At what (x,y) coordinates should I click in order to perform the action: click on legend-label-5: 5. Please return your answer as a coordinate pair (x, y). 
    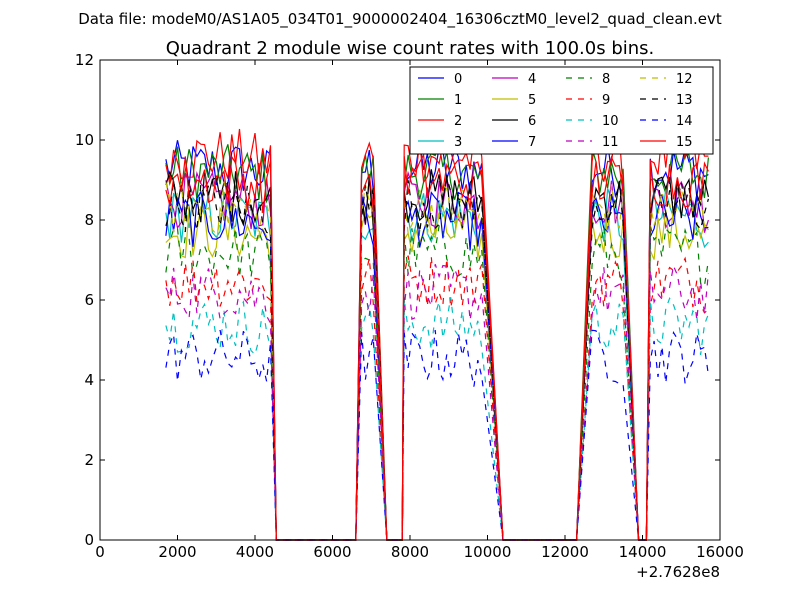
    Looking at the image, I should click on (532, 100).